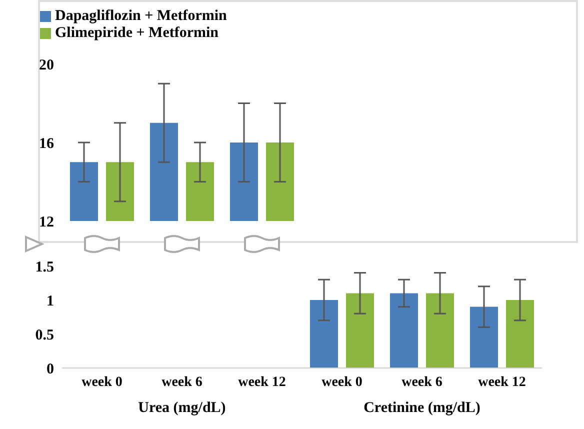  Describe the element at coordinates (137, 33) in the screenshot. I see `legend-label: Glimepiride + Metformin` at that location.